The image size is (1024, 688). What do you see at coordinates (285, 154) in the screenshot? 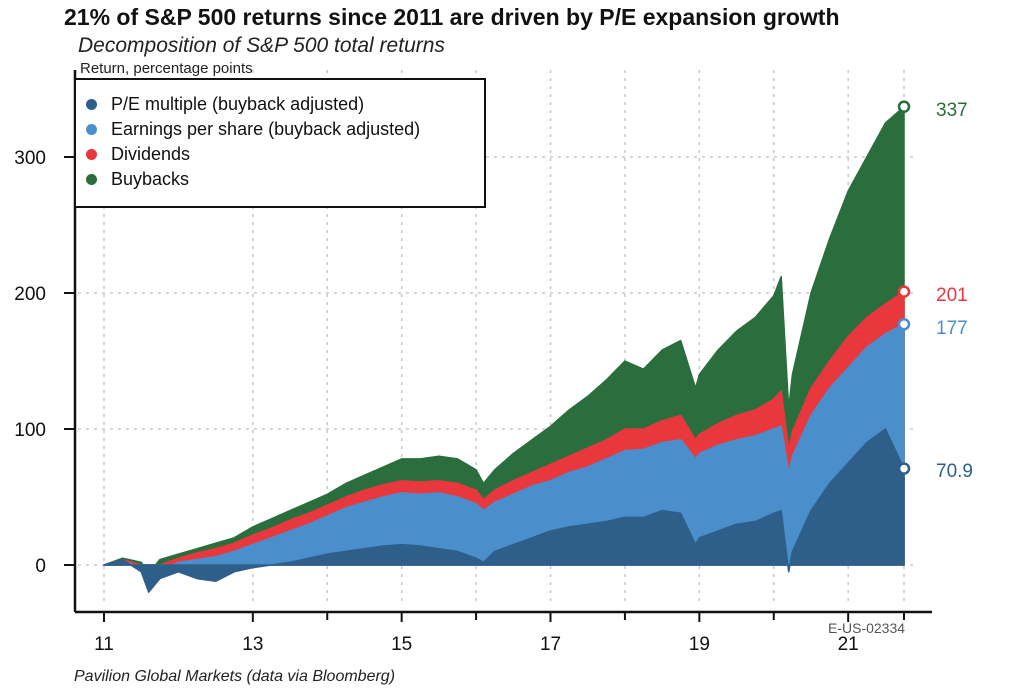
I see `legend-item-dividends: Dividends` at bounding box center [285, 154].